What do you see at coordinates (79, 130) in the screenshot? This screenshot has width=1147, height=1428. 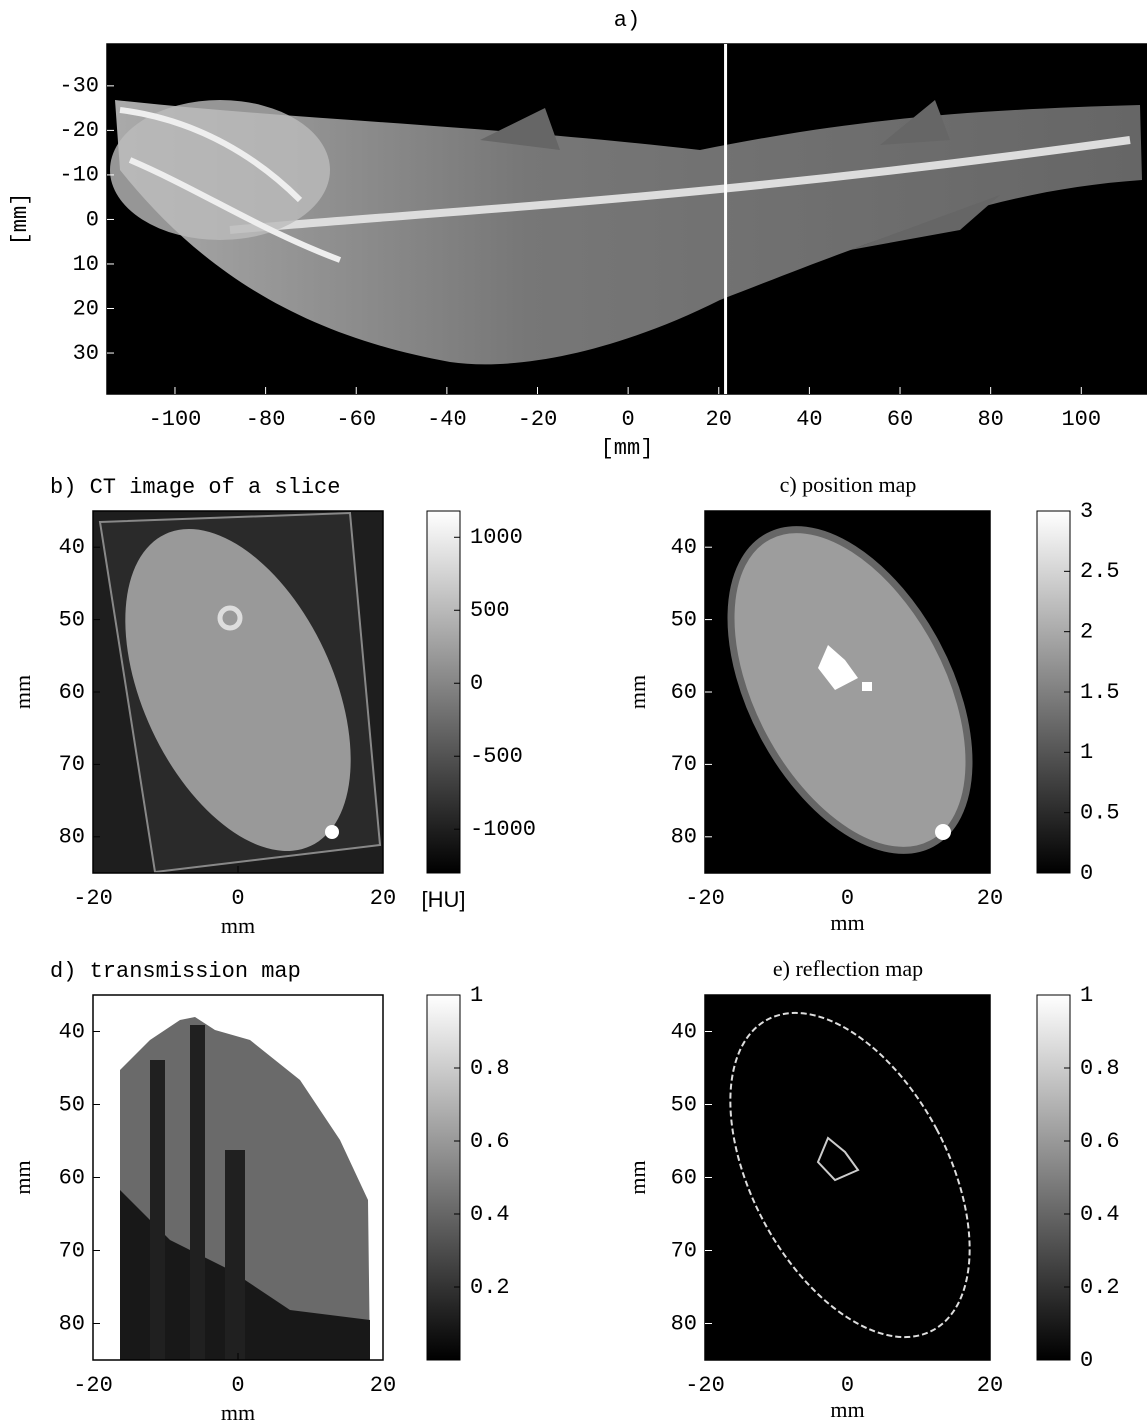 I see `y-tick-label: -20` at bounding box center [79, 130].